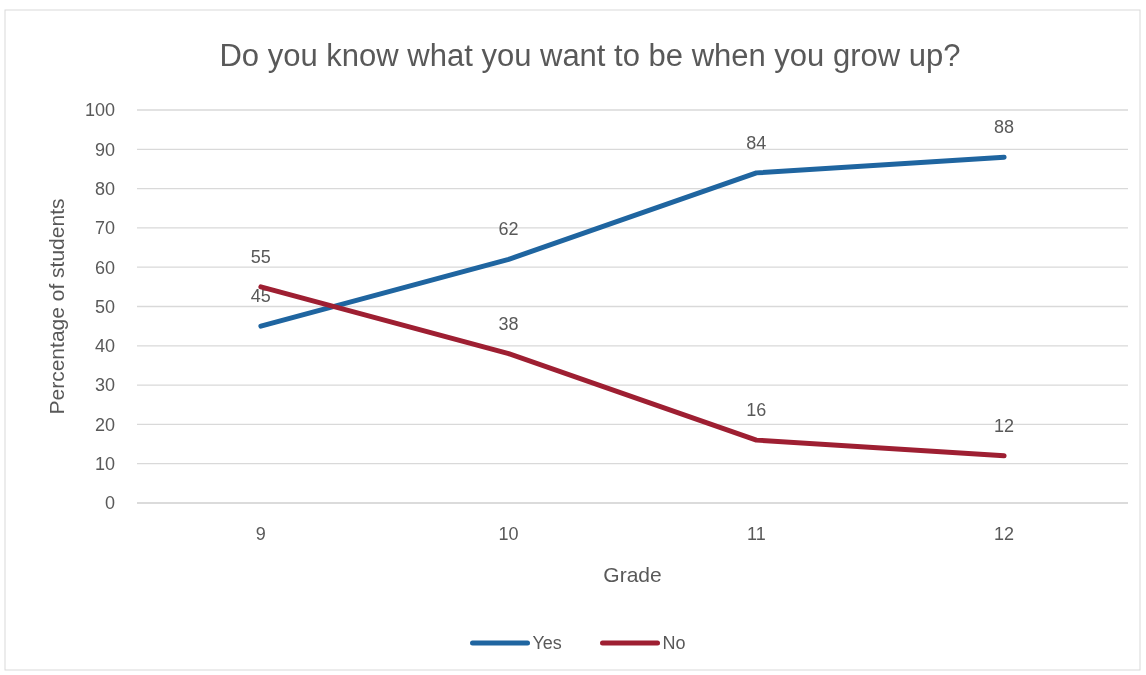 This screenshot has width=1146, height=675. What do you see at coordinates (104, 267) in the screenshot?
I see `y-tick-label: 60` at bounding box center [104, 267].